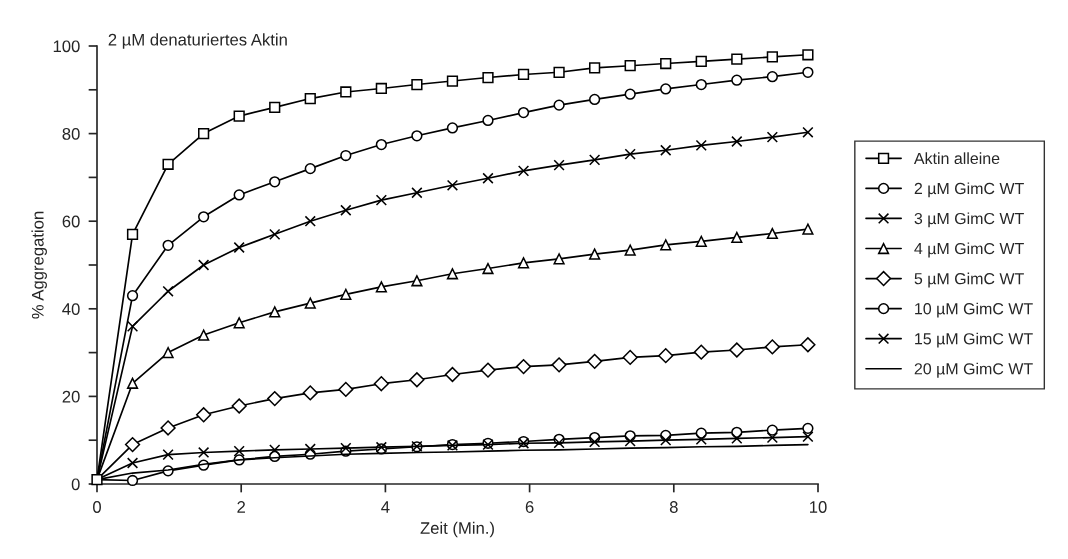 The width and height of the screenshot is (1068, 559). I want to click on legend-label: Aktin alleine, so click(956, 158).